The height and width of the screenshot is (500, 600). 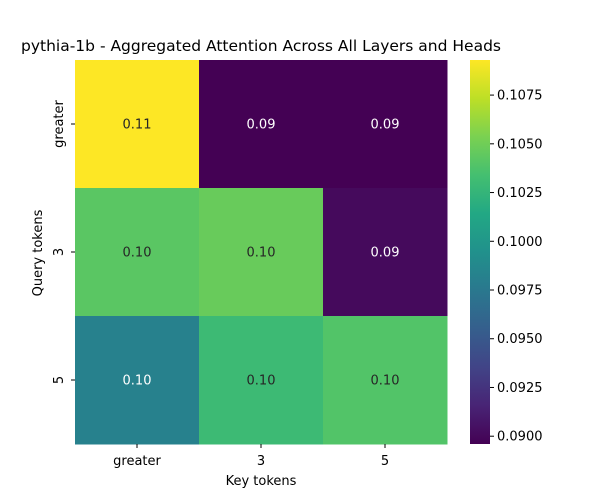 What do you see at coordinates (38, 252) in the screenshot?
I see `y-axis-label: Query tokens` at bounding box center [38, 252].